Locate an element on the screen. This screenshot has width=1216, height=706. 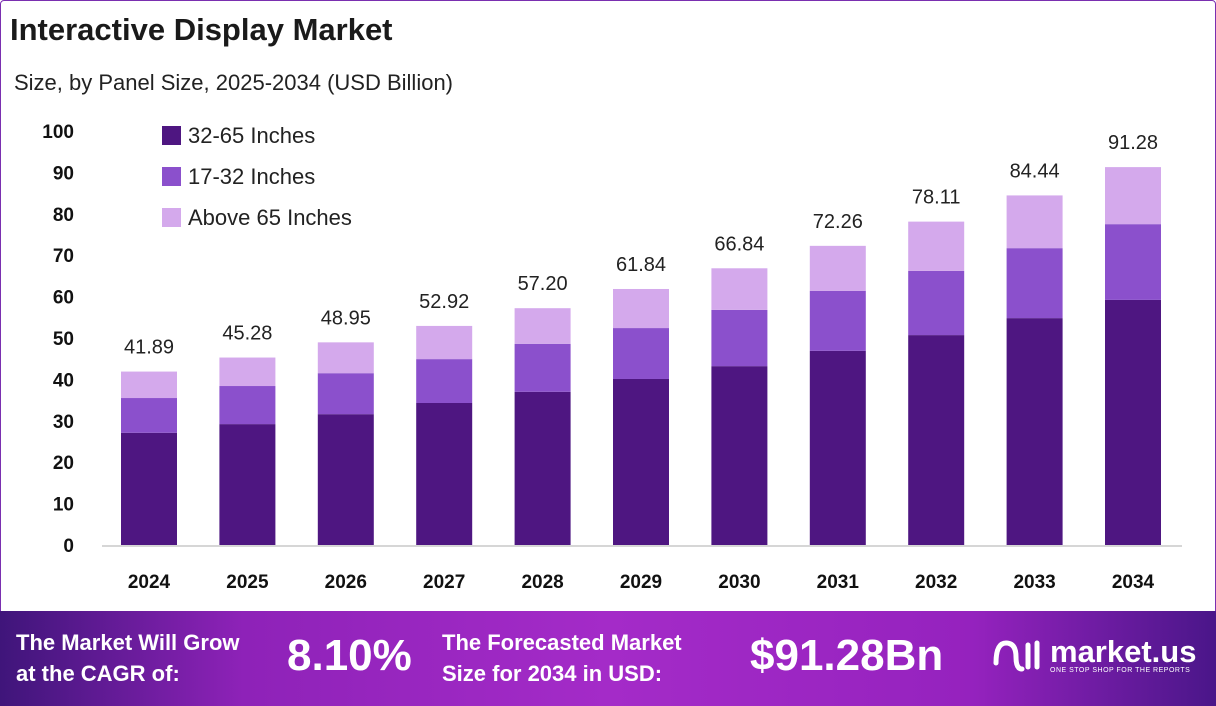
legend-label: 32-65 Inches is located at coordinates (251, 135).